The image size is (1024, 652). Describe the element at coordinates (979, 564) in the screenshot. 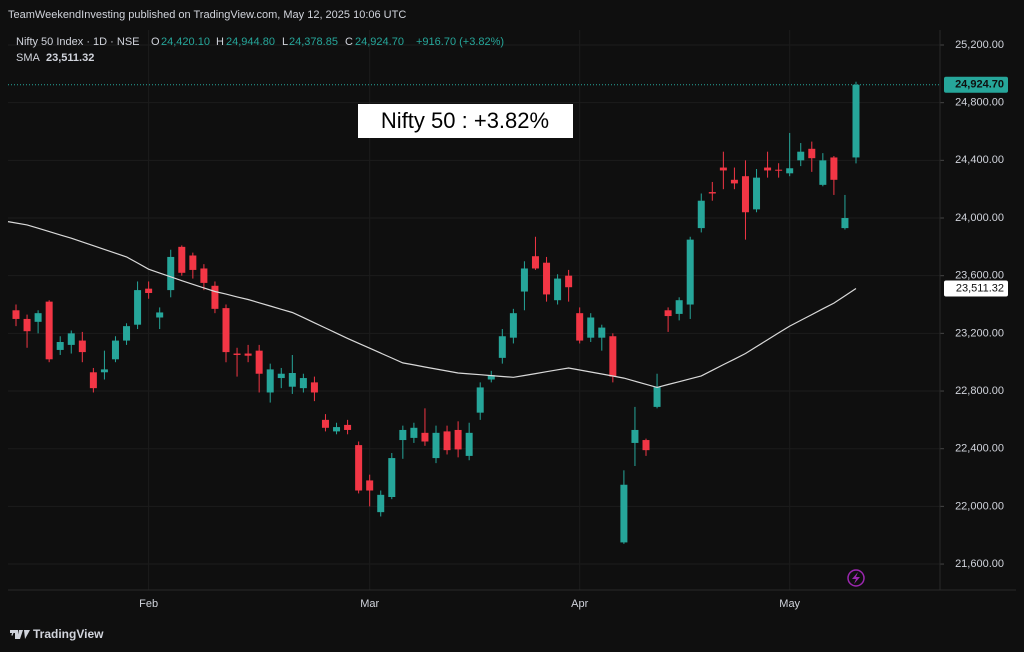

I see `y-tick-label: 21,600.00` at that location.